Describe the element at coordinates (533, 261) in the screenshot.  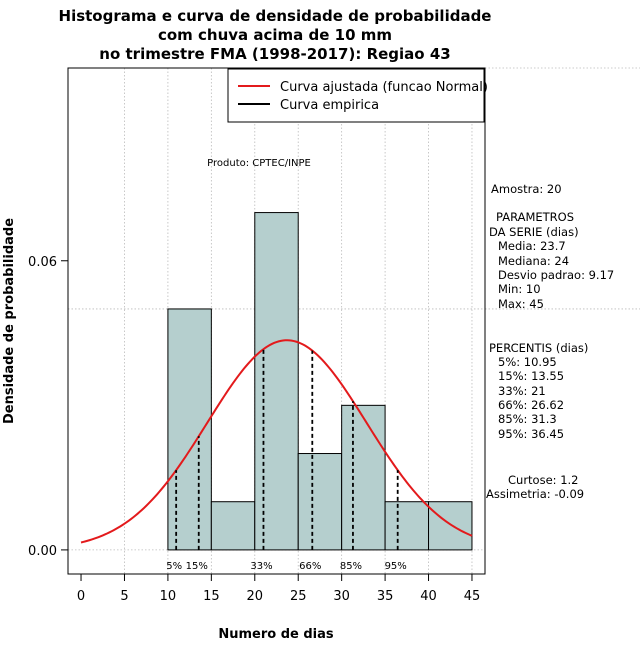
I see `param-median: Mediana: 24` at that location.